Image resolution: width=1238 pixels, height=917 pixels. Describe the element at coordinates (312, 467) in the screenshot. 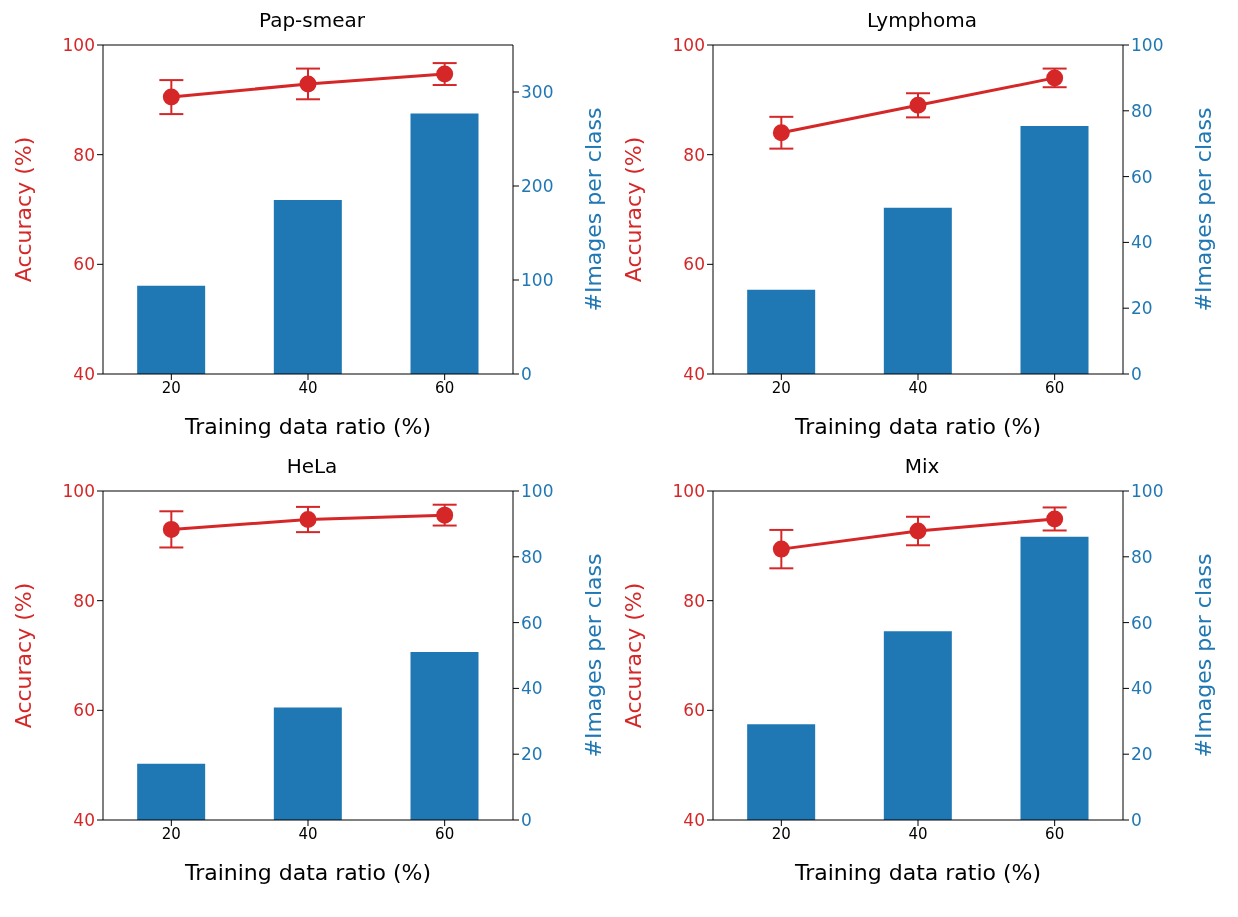

I see `chart-title: HeLa` at that location.